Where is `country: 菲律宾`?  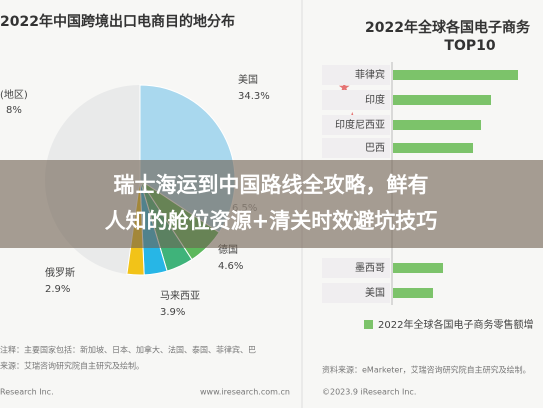
country: 菲律宾 is located at coordinates (370, 74).